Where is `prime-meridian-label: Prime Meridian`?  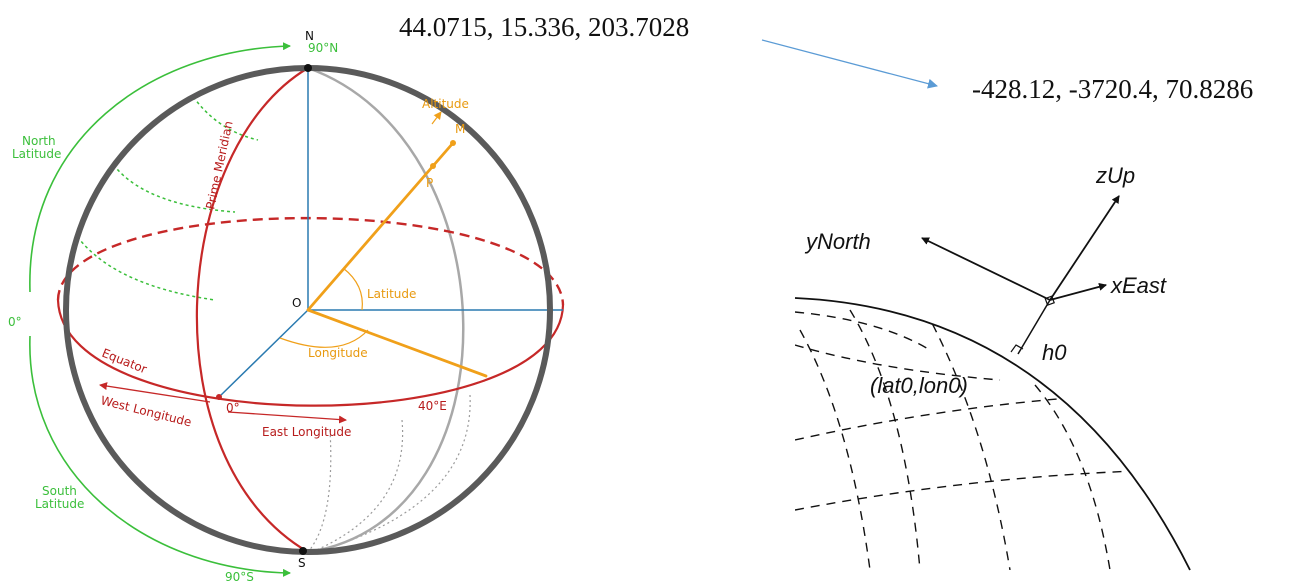
prime-meridian-label: Prime Meridian is located at coordinates (219, 165).